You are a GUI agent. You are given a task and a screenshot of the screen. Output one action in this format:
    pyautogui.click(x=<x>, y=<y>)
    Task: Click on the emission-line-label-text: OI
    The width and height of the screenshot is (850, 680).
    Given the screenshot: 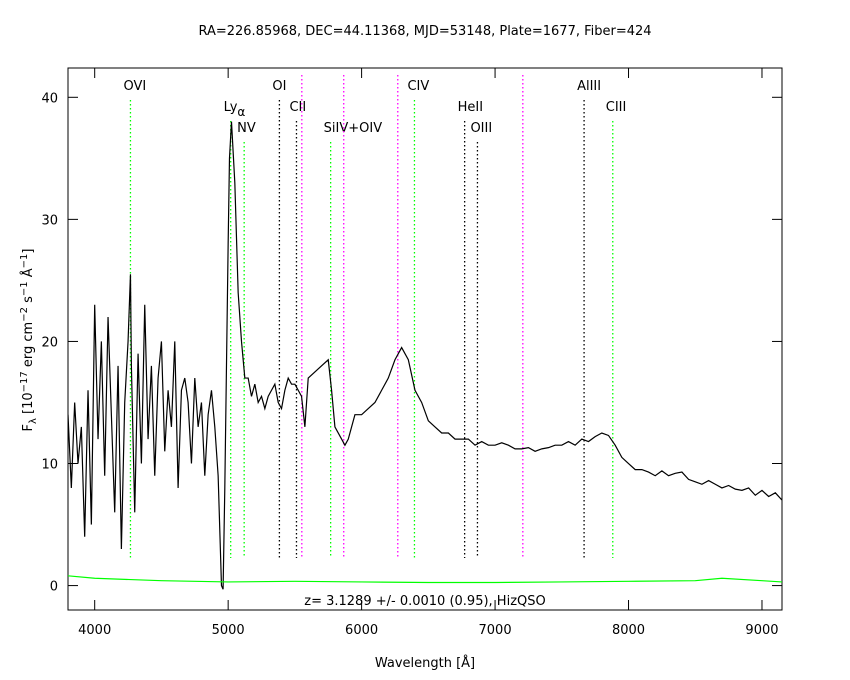 What is the action you would take?
    pyautogui.click(x=279, y=86)
    